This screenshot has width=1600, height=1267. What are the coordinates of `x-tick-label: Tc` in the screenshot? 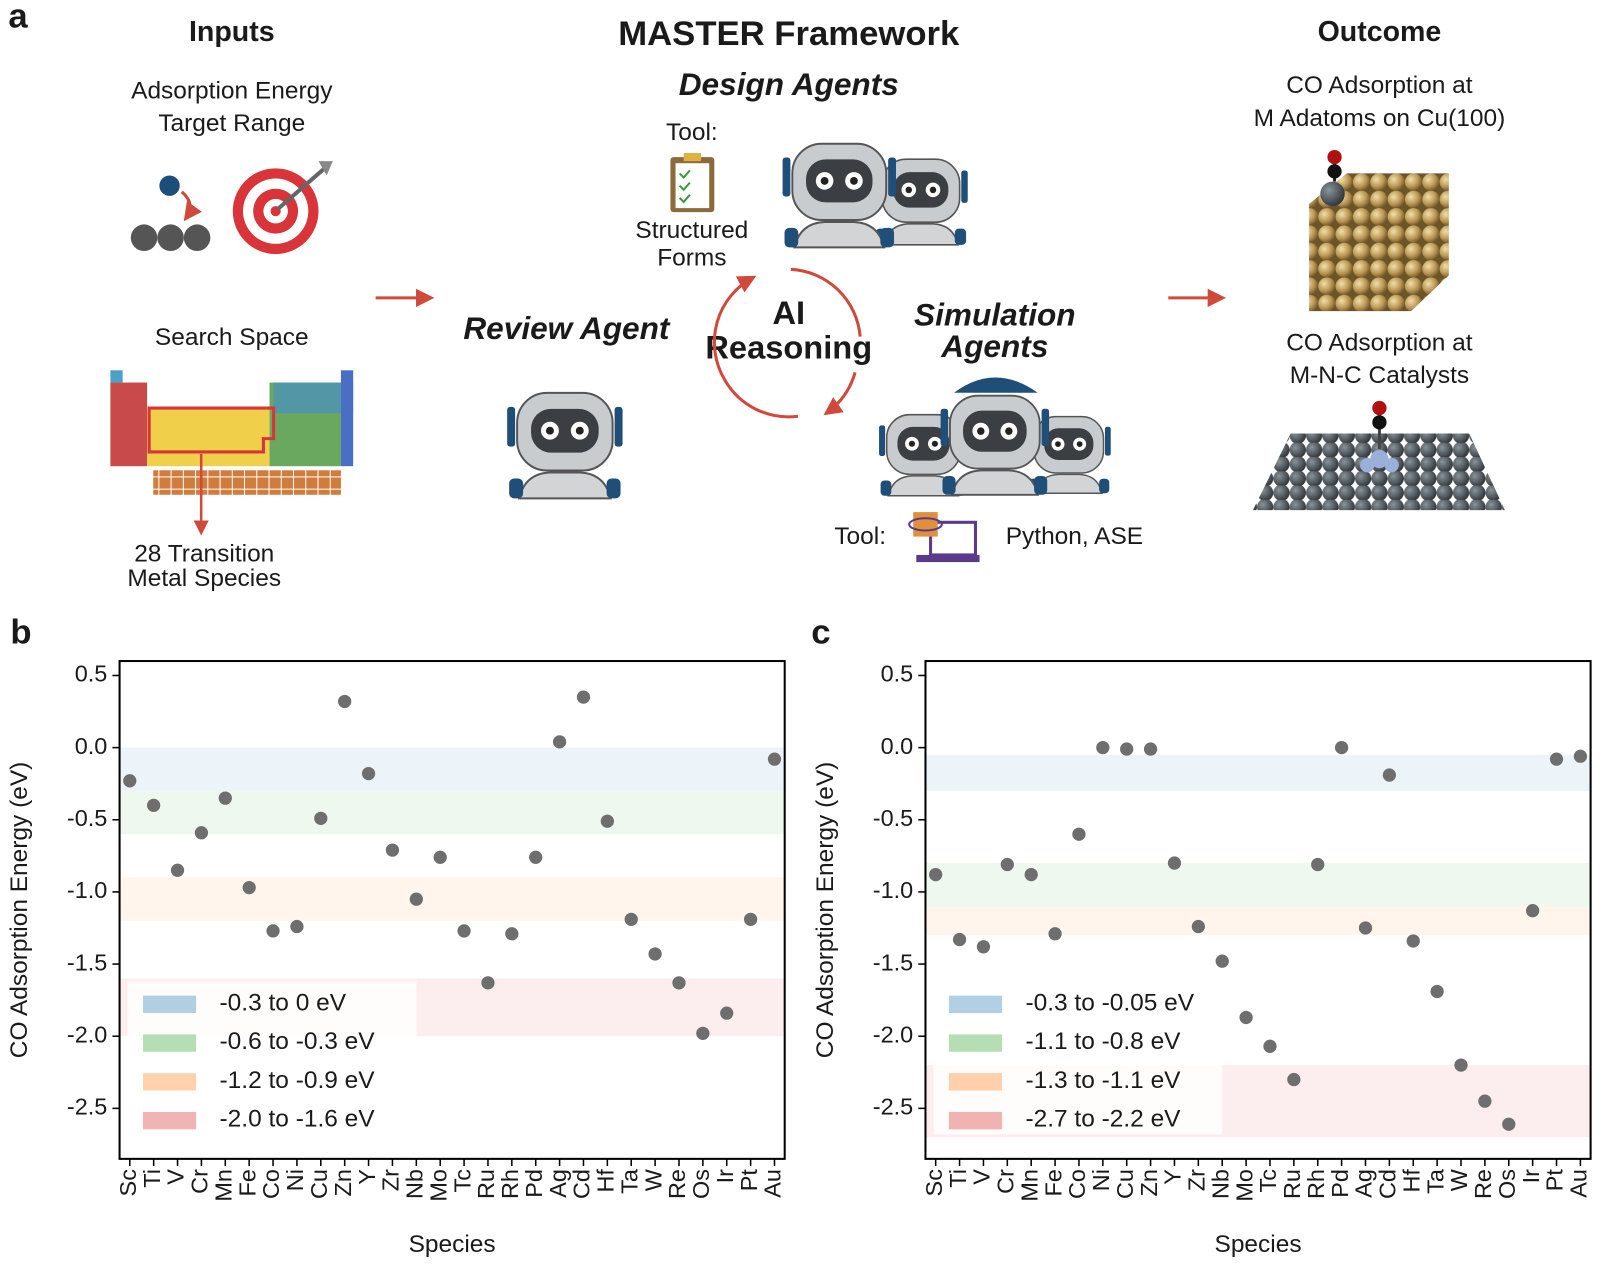 It's located at (462, 1181).